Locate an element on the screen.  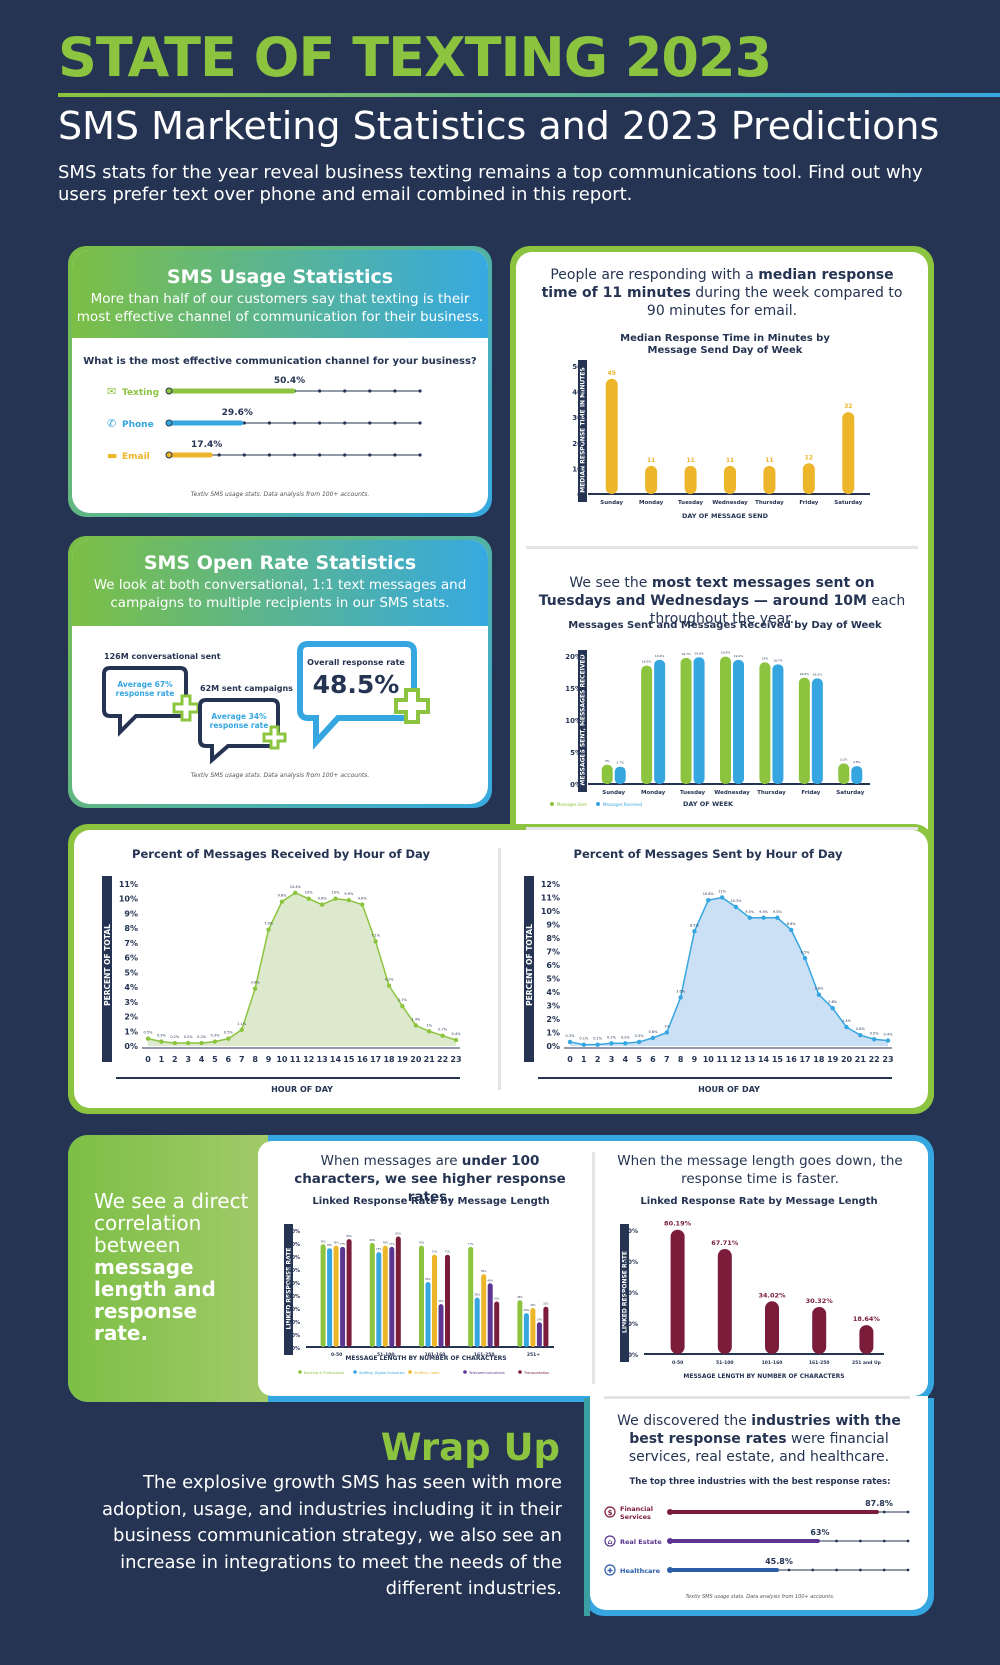
data-label: 11% is located at coordinates (722, 892).